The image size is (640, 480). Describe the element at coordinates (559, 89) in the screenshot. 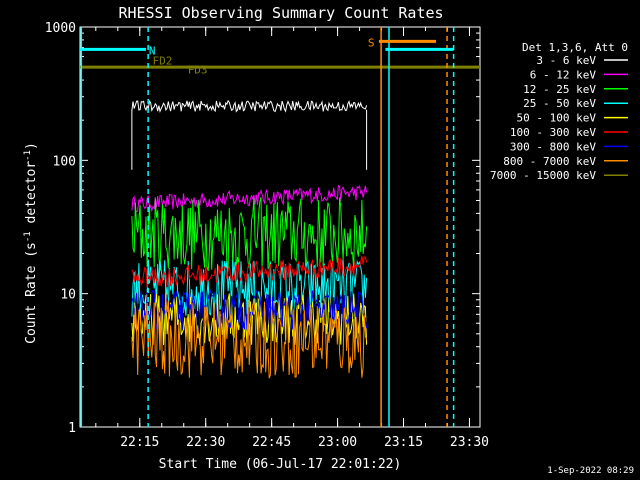

I see `legend-label: 12 - 25 keV` at that location.